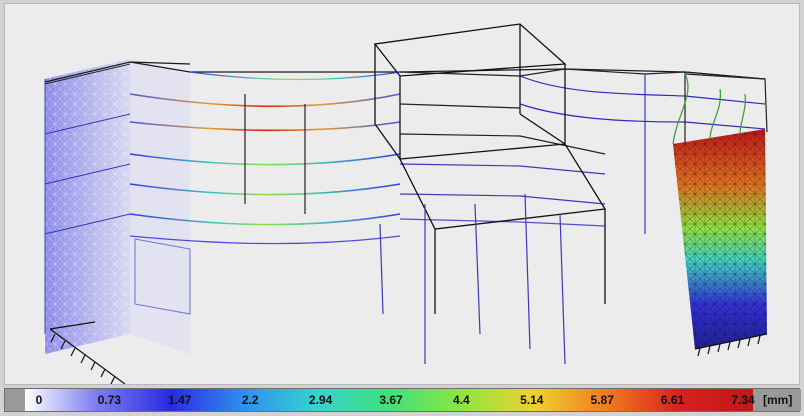 This screenshot has height=416, width=804. I want to click on right-shear-wall, so click(720, 215).